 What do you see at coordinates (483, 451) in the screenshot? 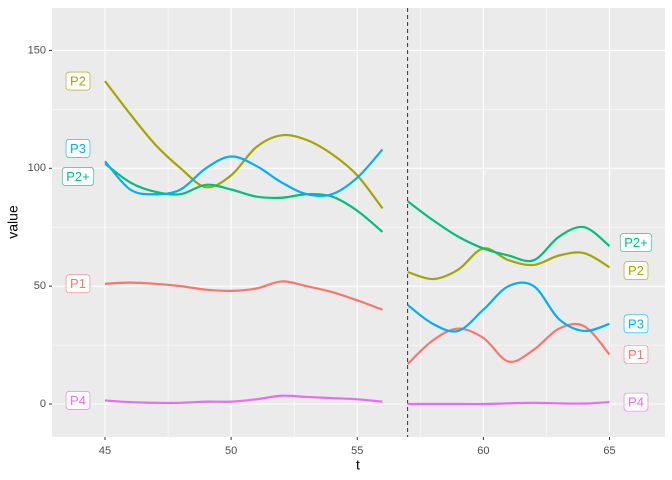
I see `x-tick-label: 60` at bounding box center [483, 451].